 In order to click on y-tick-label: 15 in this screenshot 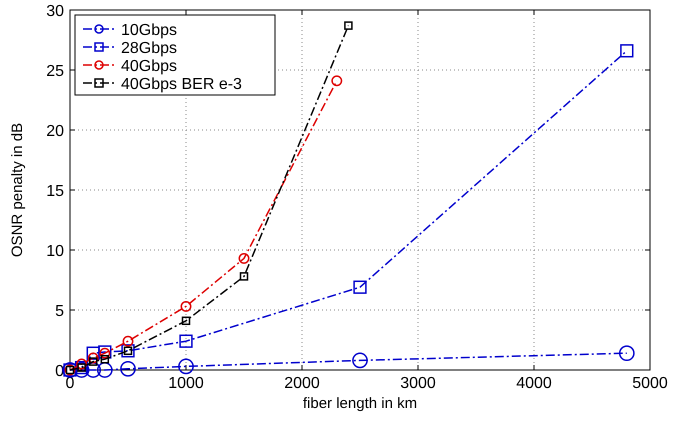, I will do `click(55, 191)`.